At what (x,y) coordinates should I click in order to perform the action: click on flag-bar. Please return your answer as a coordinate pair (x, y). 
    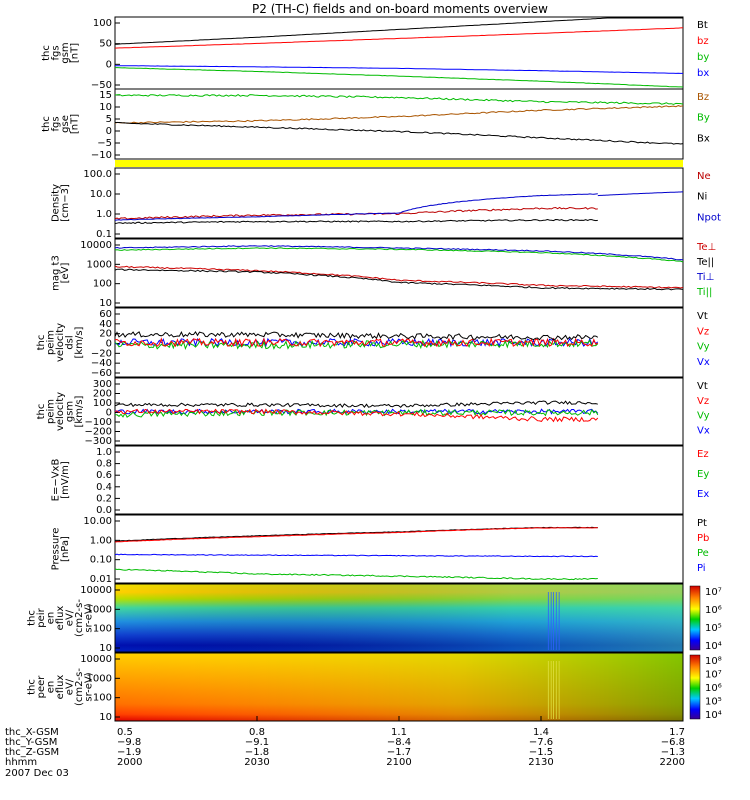
    Looking at the image, I should click on (399, 163).